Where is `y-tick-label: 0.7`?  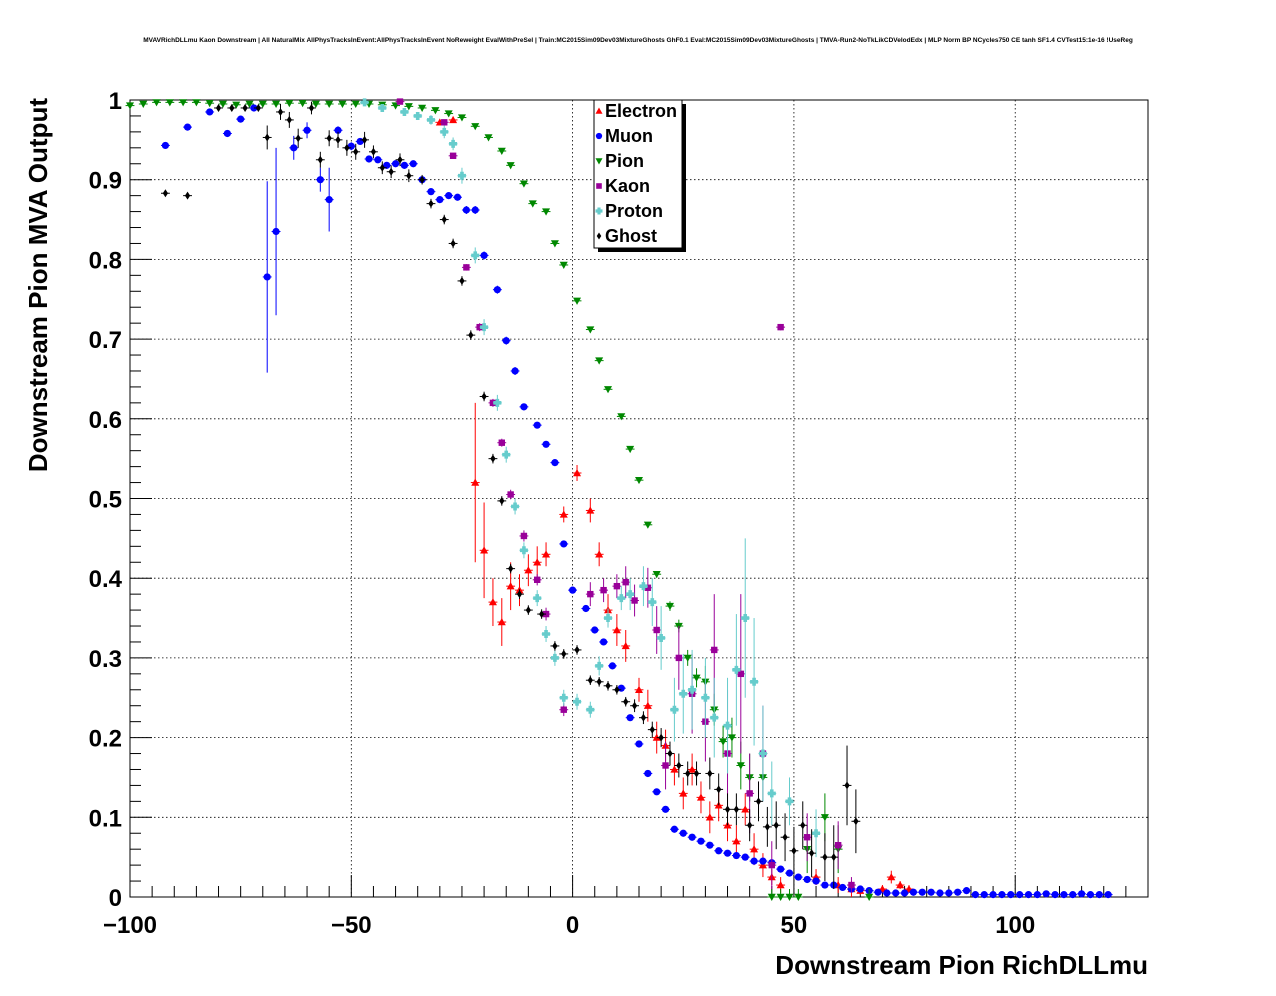 y-tick-label: 0.7 is located at coordinates (105, 340).